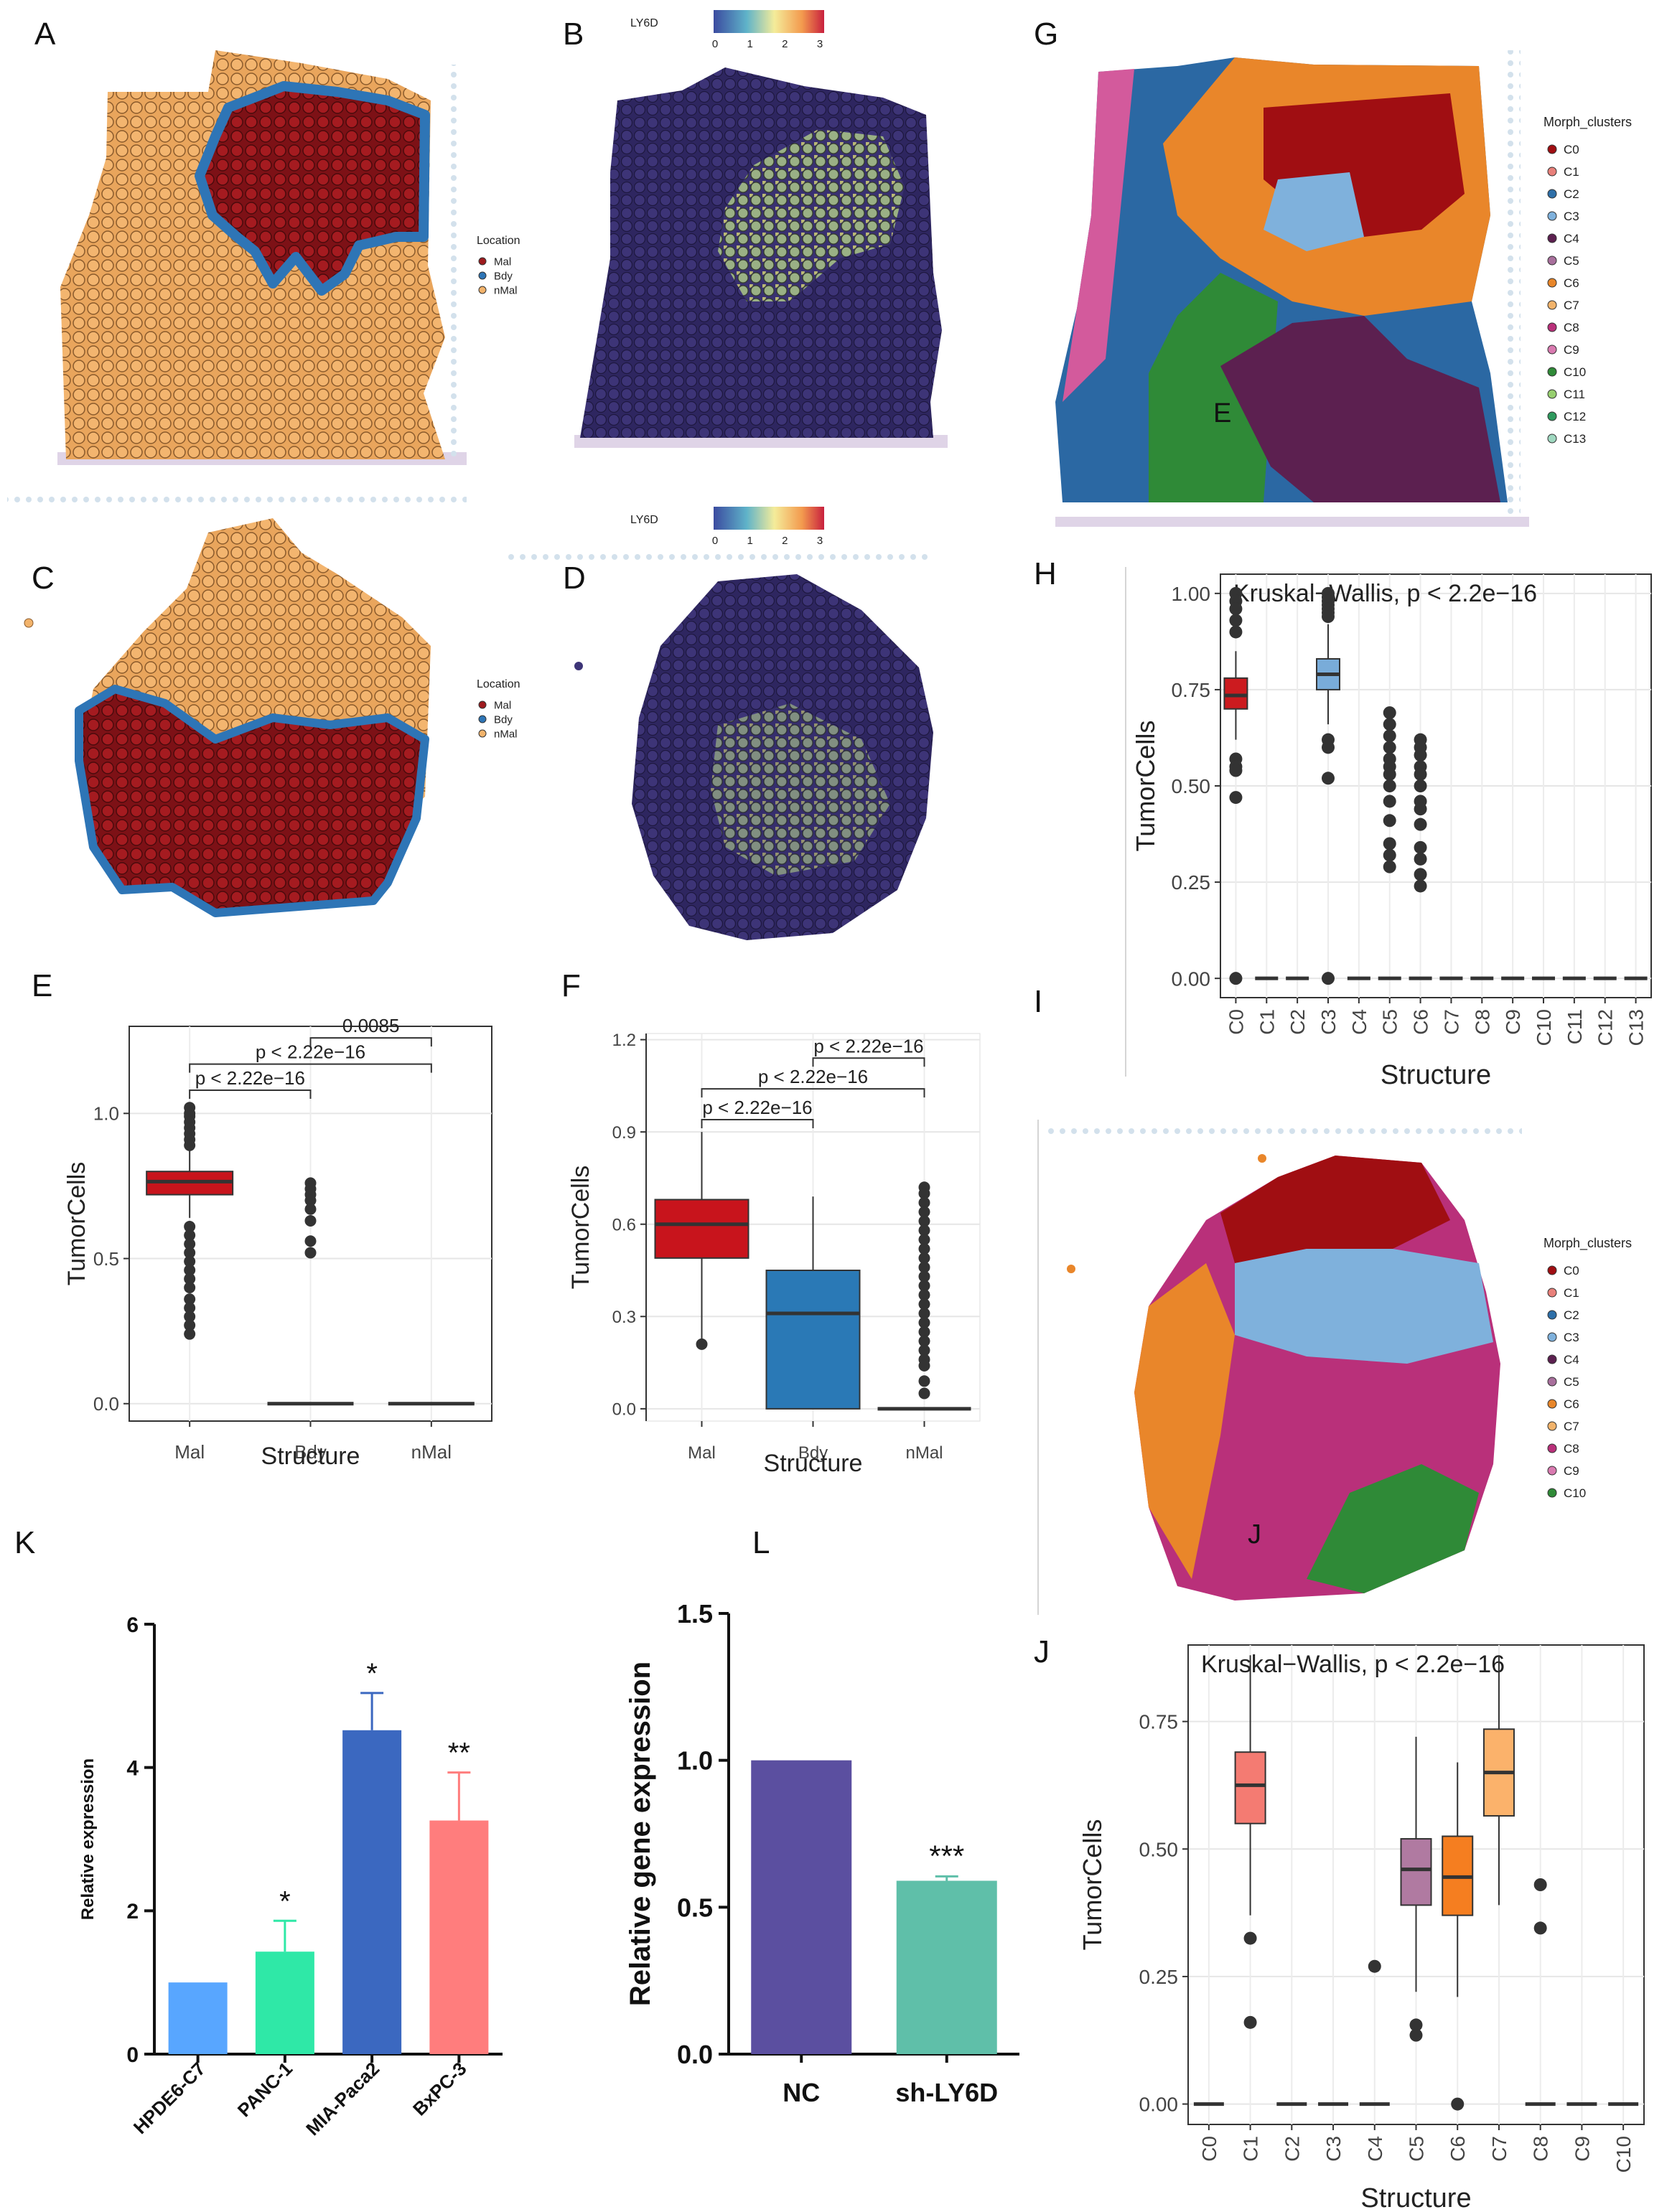  I want to click on ly6d-high-region-b, so click(812, 215).